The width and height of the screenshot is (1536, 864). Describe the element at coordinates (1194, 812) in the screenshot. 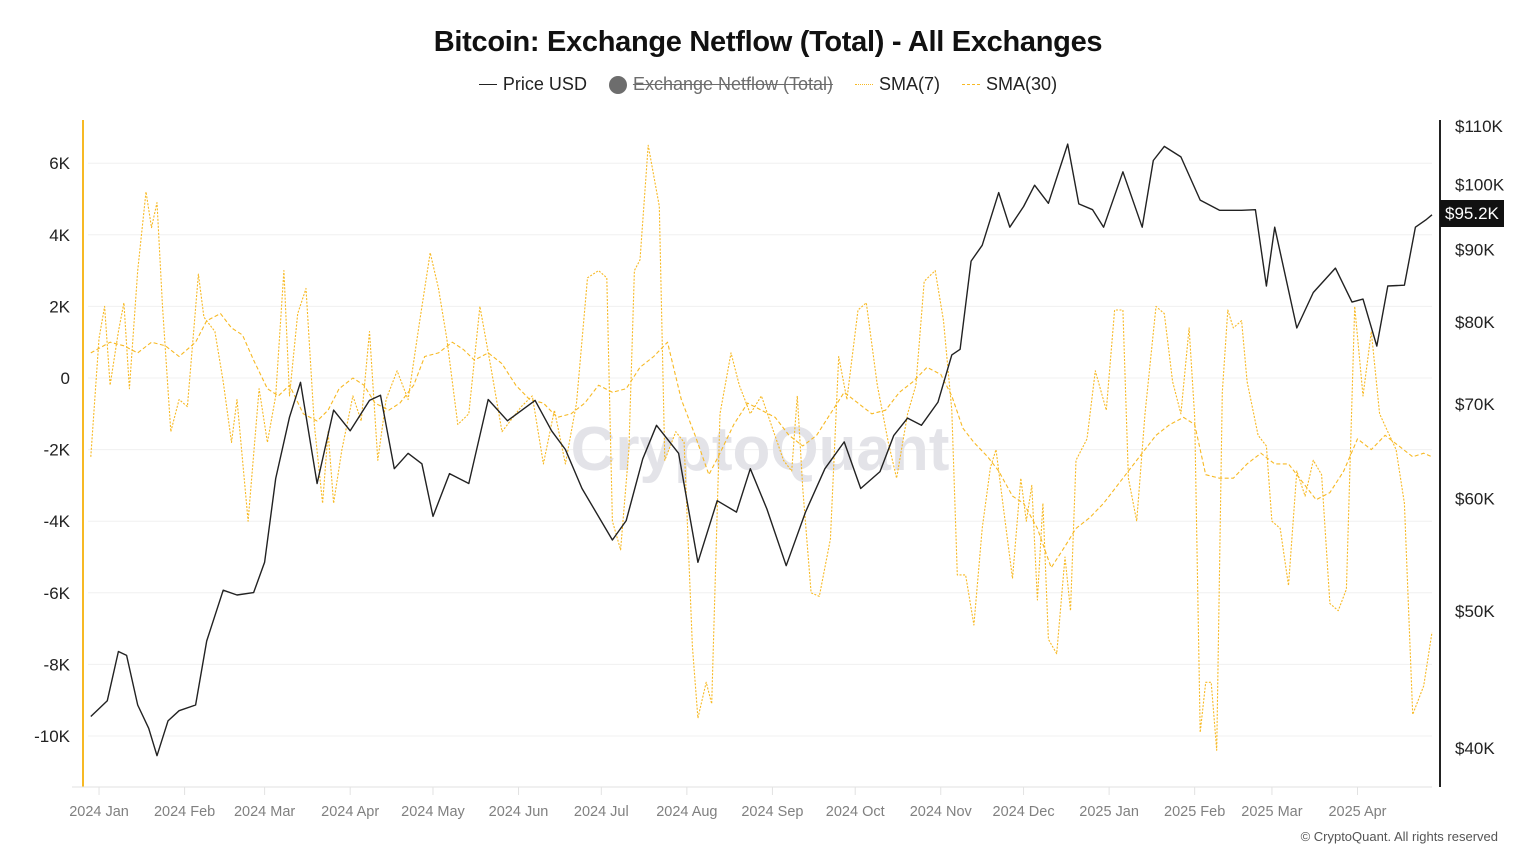

I see `x-tick-label: 2025 Feb` at that location.